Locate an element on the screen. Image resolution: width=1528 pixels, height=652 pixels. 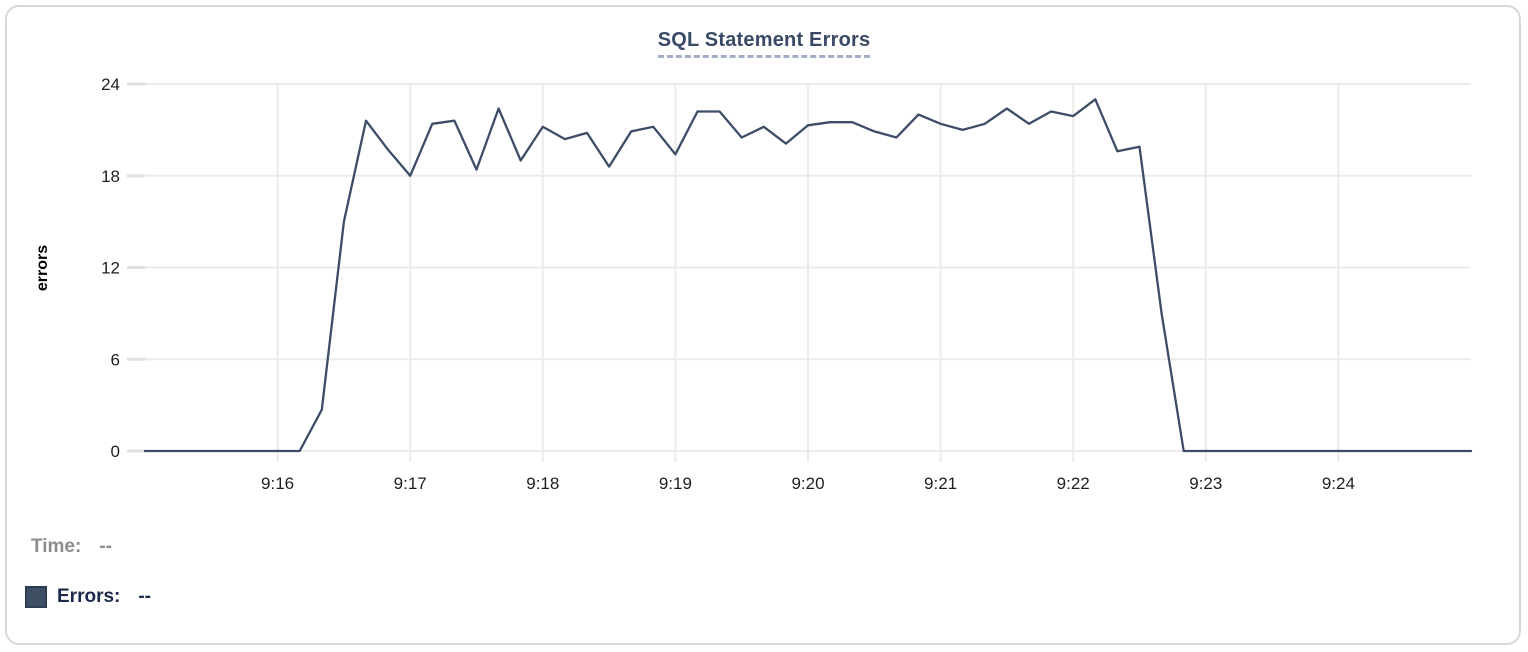
chart-title: SQL Statement Errors is located at coordinates (764, 43).